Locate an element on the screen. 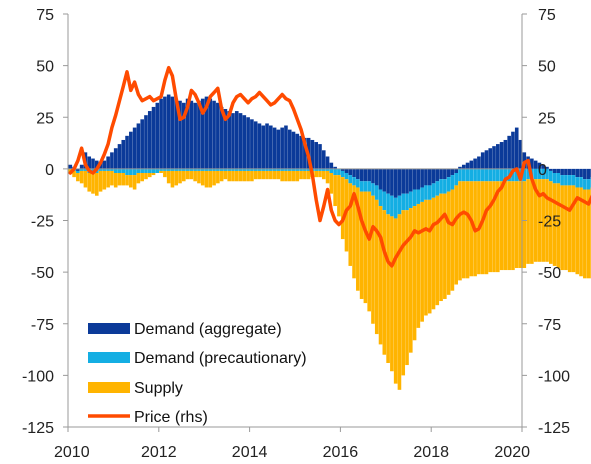 This screenshot has width=591, height=464. legend-item-demand-precautionary: Demand (precautionary) is located at coordinates (197, 358).